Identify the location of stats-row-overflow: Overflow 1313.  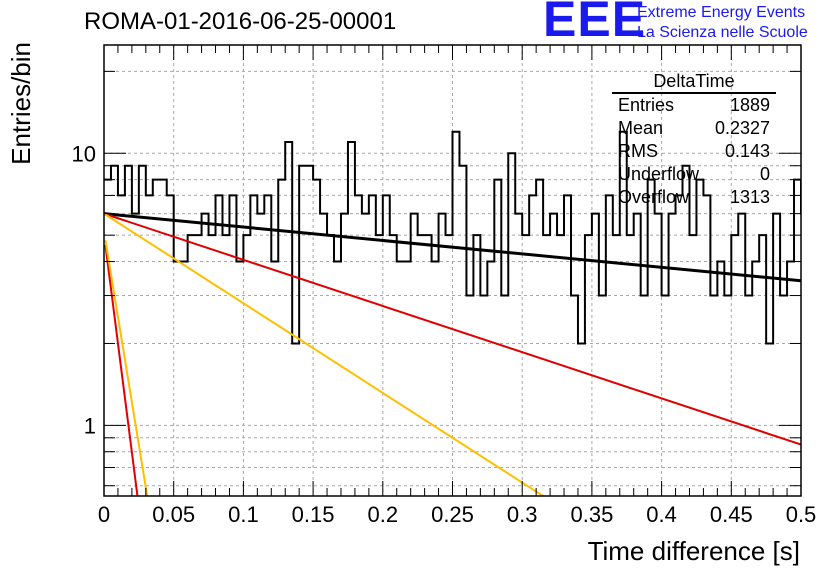
(694, 197).